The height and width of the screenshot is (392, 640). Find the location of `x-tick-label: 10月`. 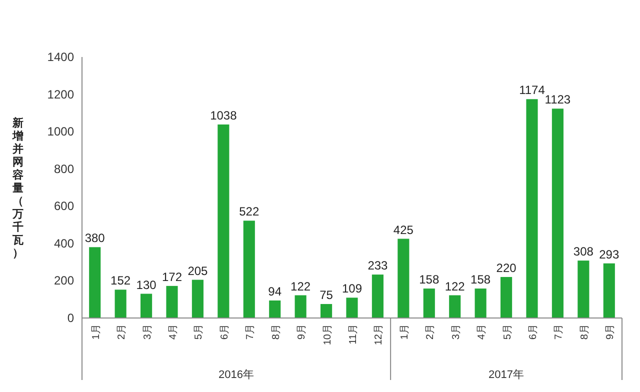

x-tick-label: 10月 is located at coordinates (328, 335).